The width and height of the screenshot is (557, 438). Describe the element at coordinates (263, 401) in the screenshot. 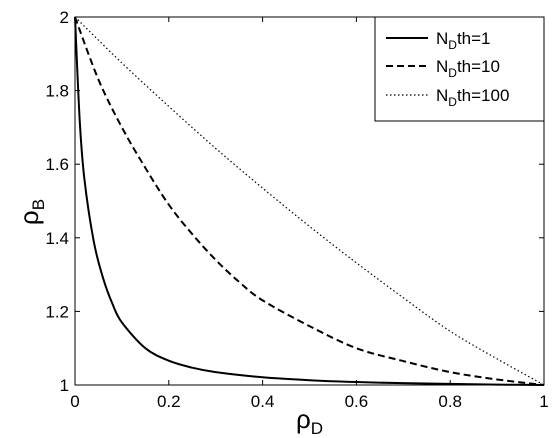

I see `x-tick-label: 0.4` at that location.